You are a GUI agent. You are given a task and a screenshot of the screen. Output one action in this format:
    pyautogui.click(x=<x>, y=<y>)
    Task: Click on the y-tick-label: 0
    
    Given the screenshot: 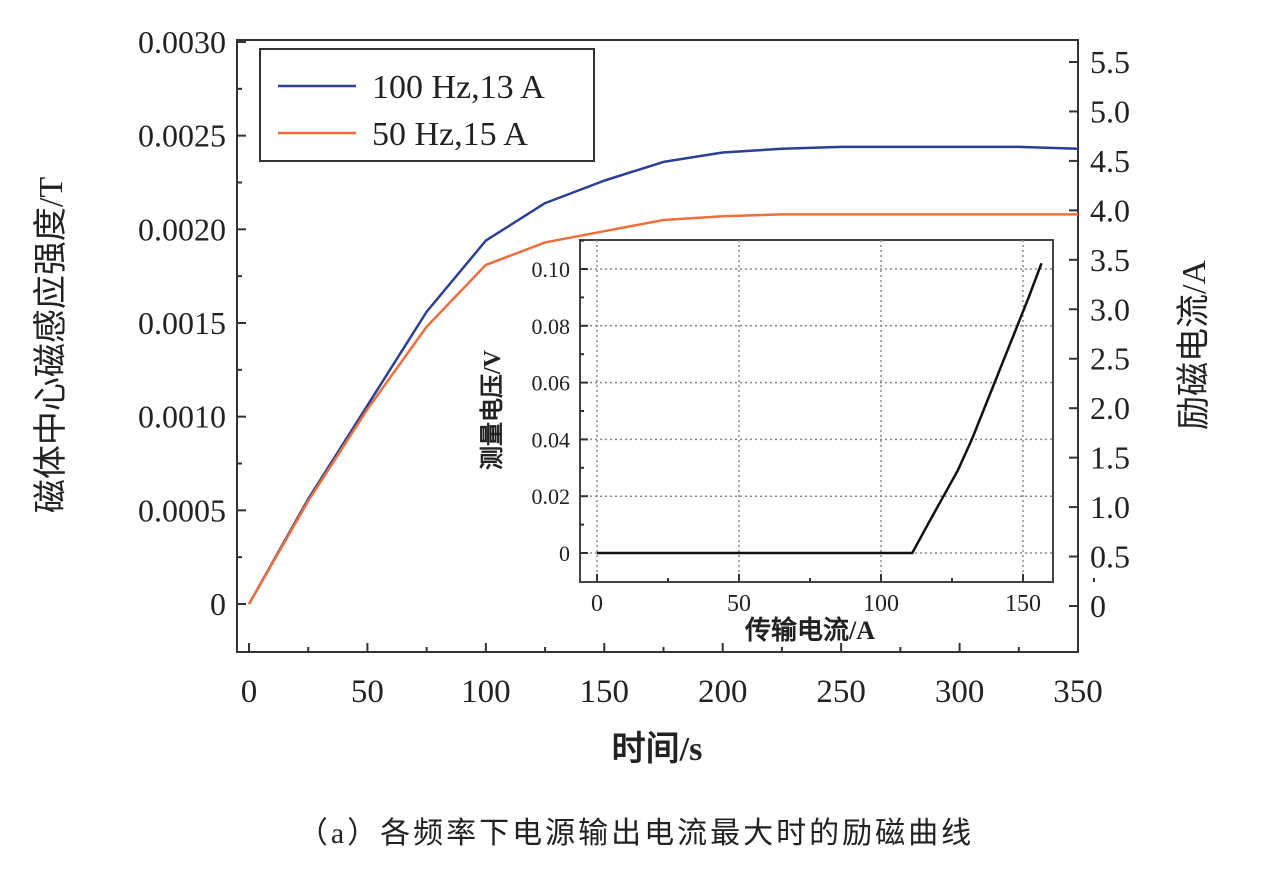 What is the action you would take?
    pyautogui.click(x=218, y=604)
    